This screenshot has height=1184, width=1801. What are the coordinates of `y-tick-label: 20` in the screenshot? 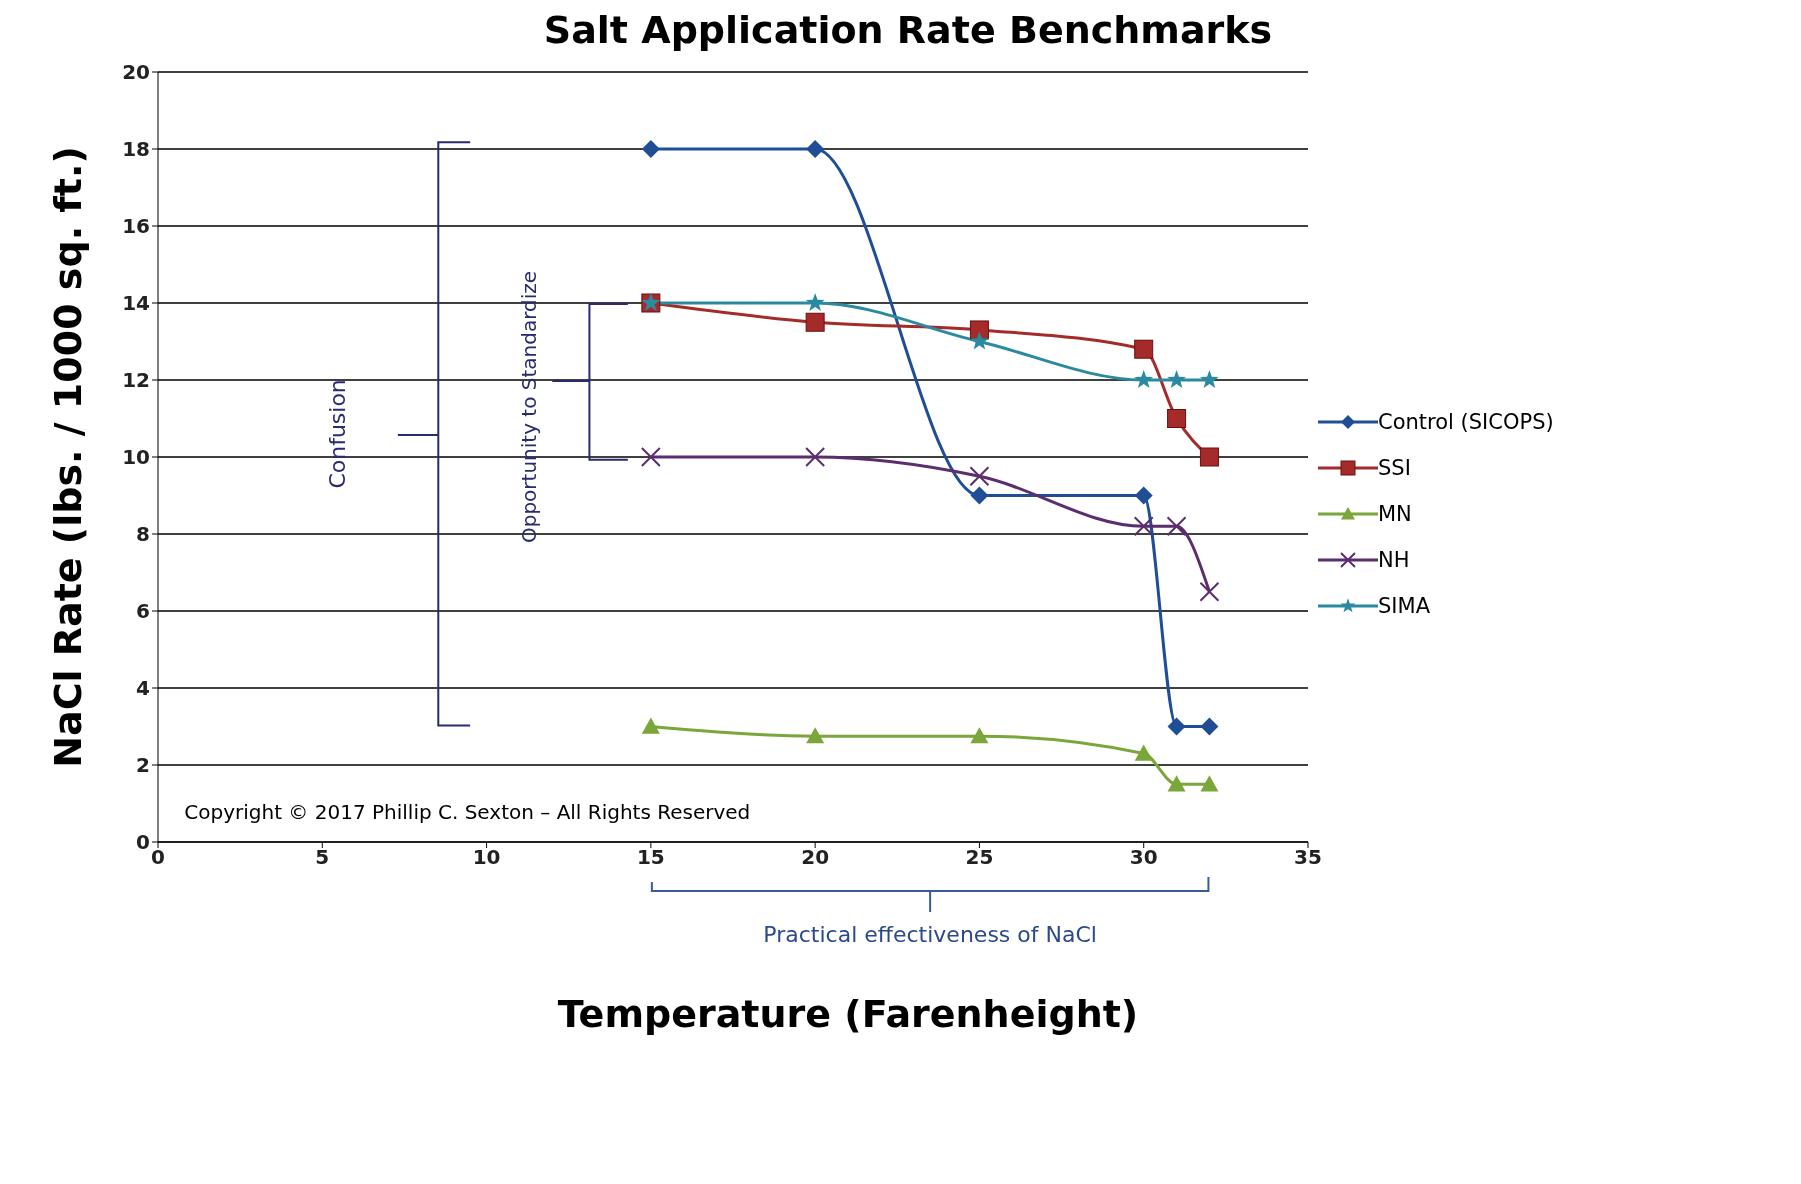 It's located at (136, 72).